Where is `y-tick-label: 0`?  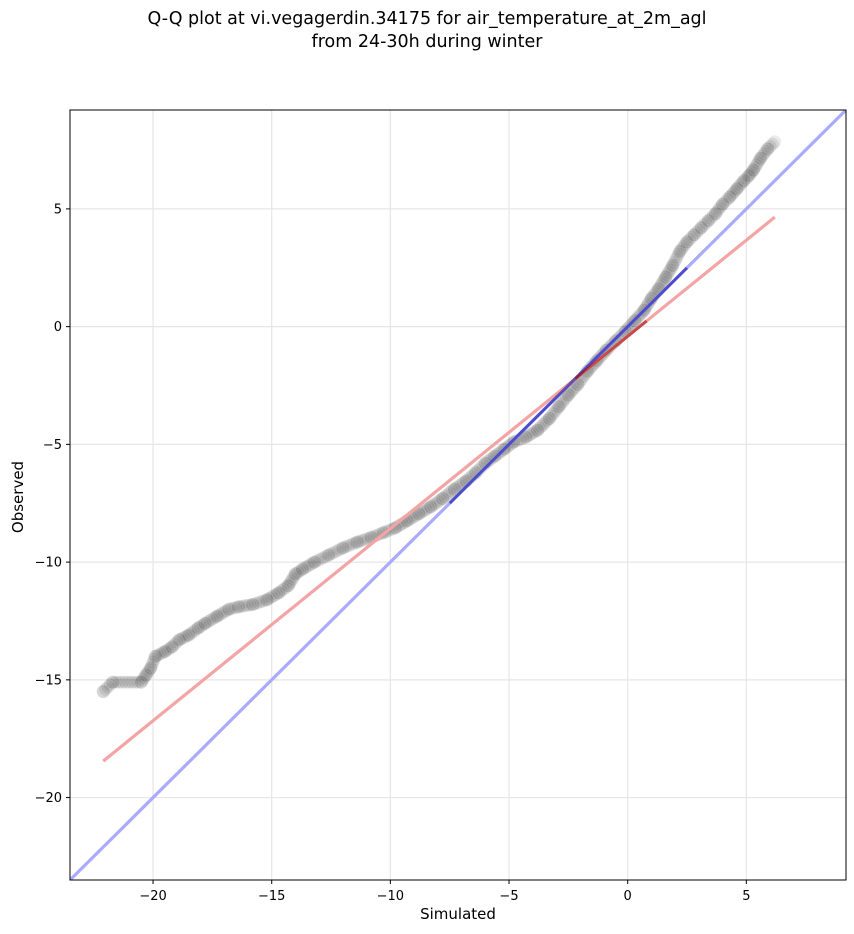
y-tick-label: 0 is located at coordinates (58, 327).